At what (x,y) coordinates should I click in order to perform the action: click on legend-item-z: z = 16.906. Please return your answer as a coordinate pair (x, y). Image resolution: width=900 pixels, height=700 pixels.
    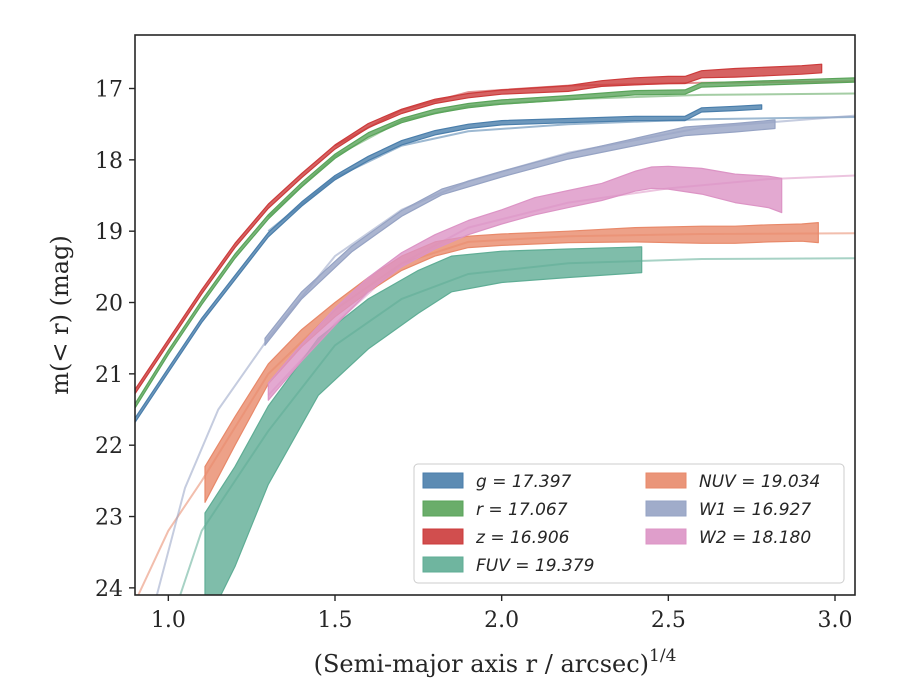
    Looking at the image, I should click on (496, 538).